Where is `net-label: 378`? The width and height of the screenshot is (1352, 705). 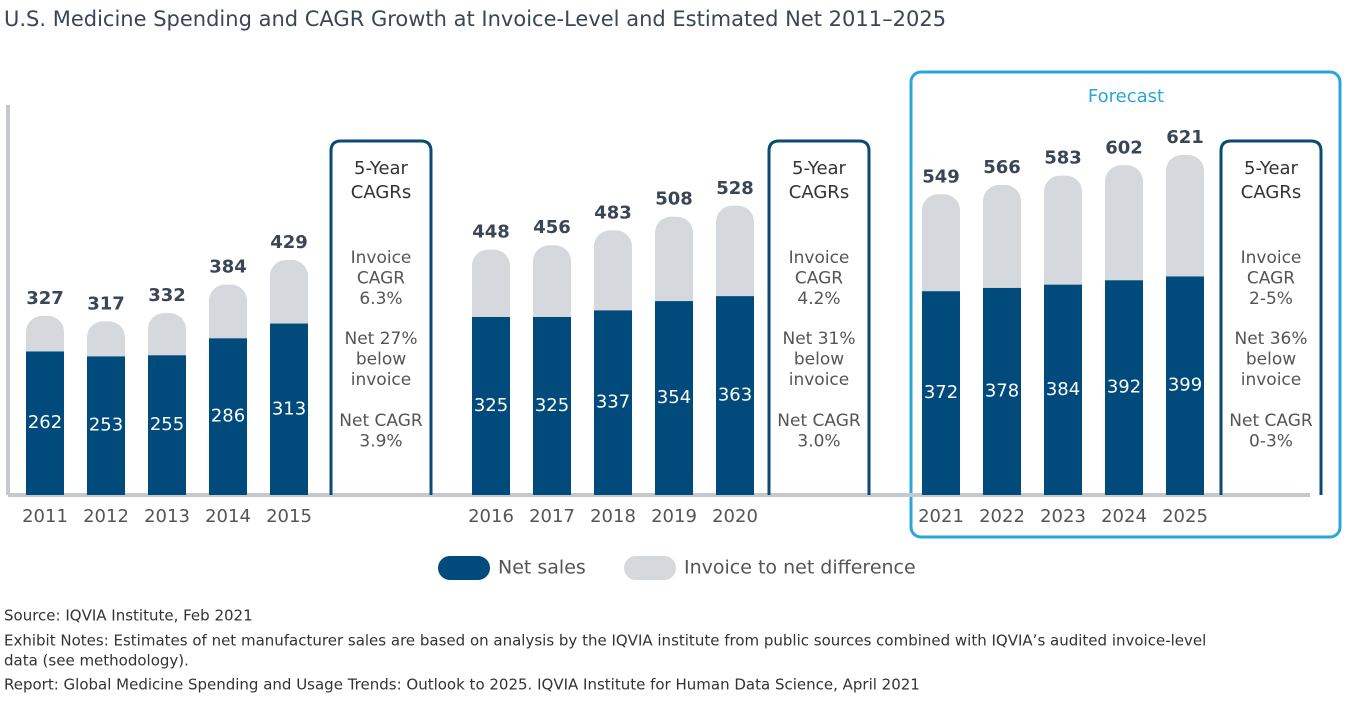 net-label: 378 is located at coordinates (1002, 390).